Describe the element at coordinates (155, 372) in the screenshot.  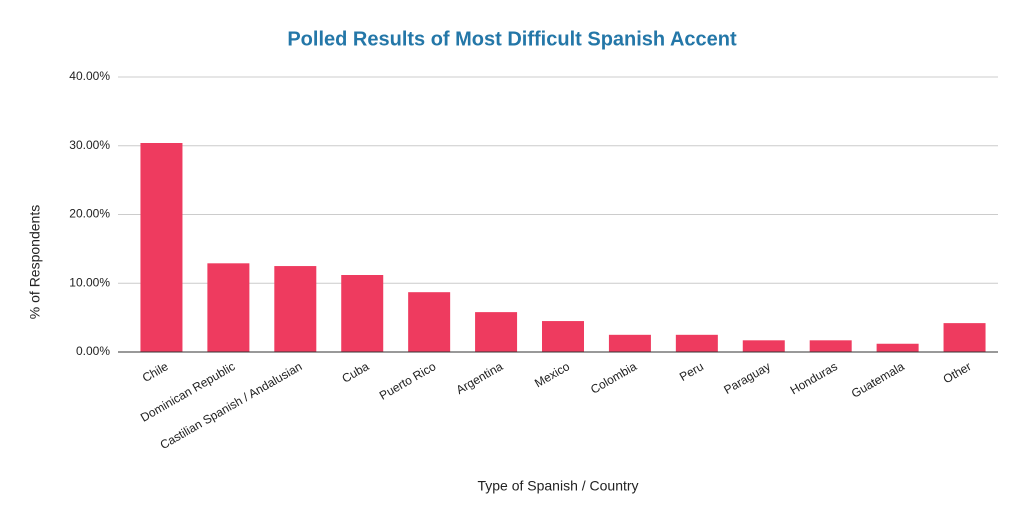
I see `x-tick-label: Chile` at that location.